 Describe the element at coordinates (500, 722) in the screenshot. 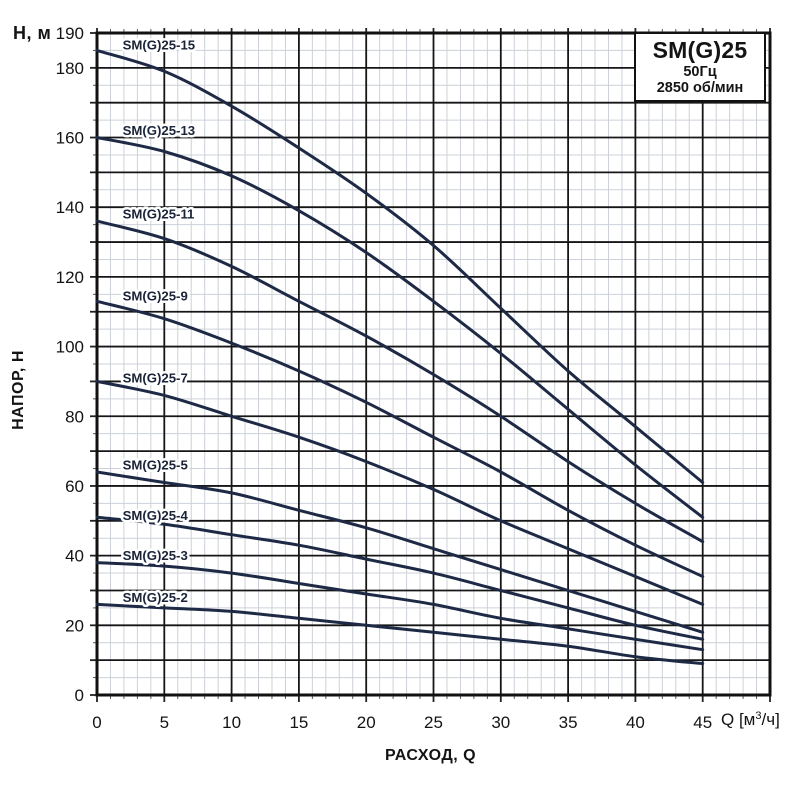

I see `x-tick-label: 30` at that location.